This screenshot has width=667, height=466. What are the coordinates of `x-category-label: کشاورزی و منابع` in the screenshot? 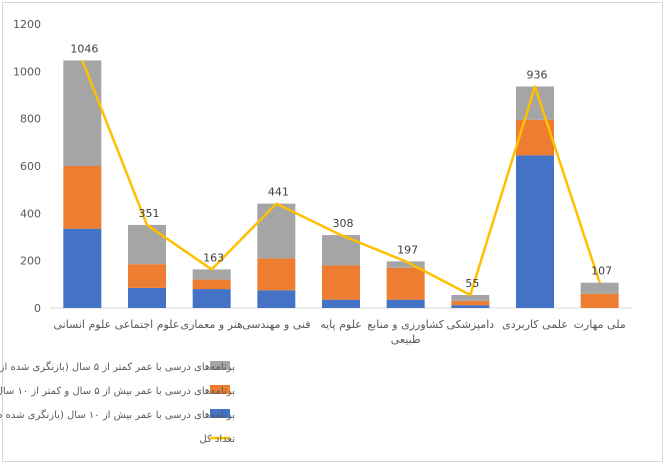 It's located at (405, 324).